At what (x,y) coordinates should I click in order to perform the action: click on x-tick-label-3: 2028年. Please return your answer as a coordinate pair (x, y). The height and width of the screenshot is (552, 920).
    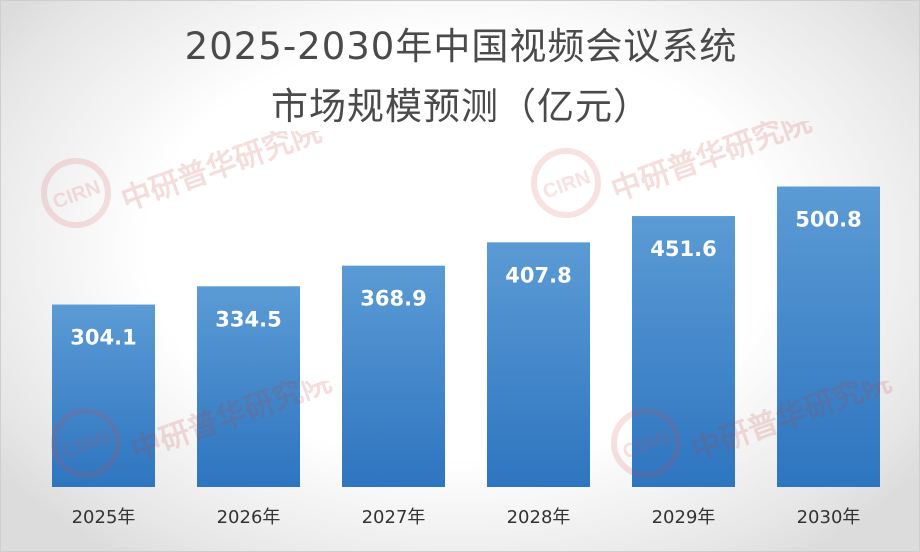
    Looking at the image, I should click on (539, 517).